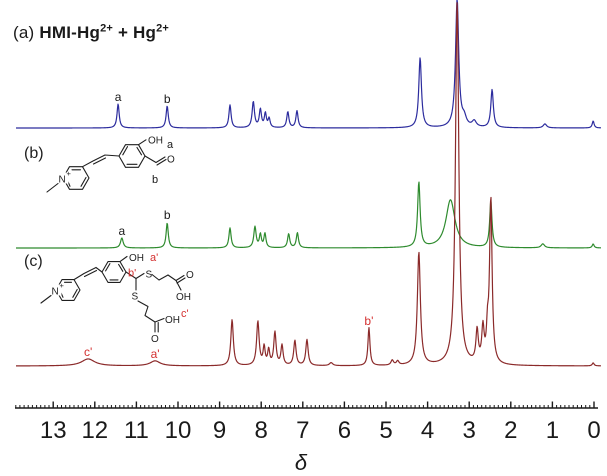 Image resolution: width=607 pixels, height=476 pixels. What do you see at coordinates (88, 273) in the screenshot?
I see `product-vinyl-bonds` at bounding box center [88, 273].